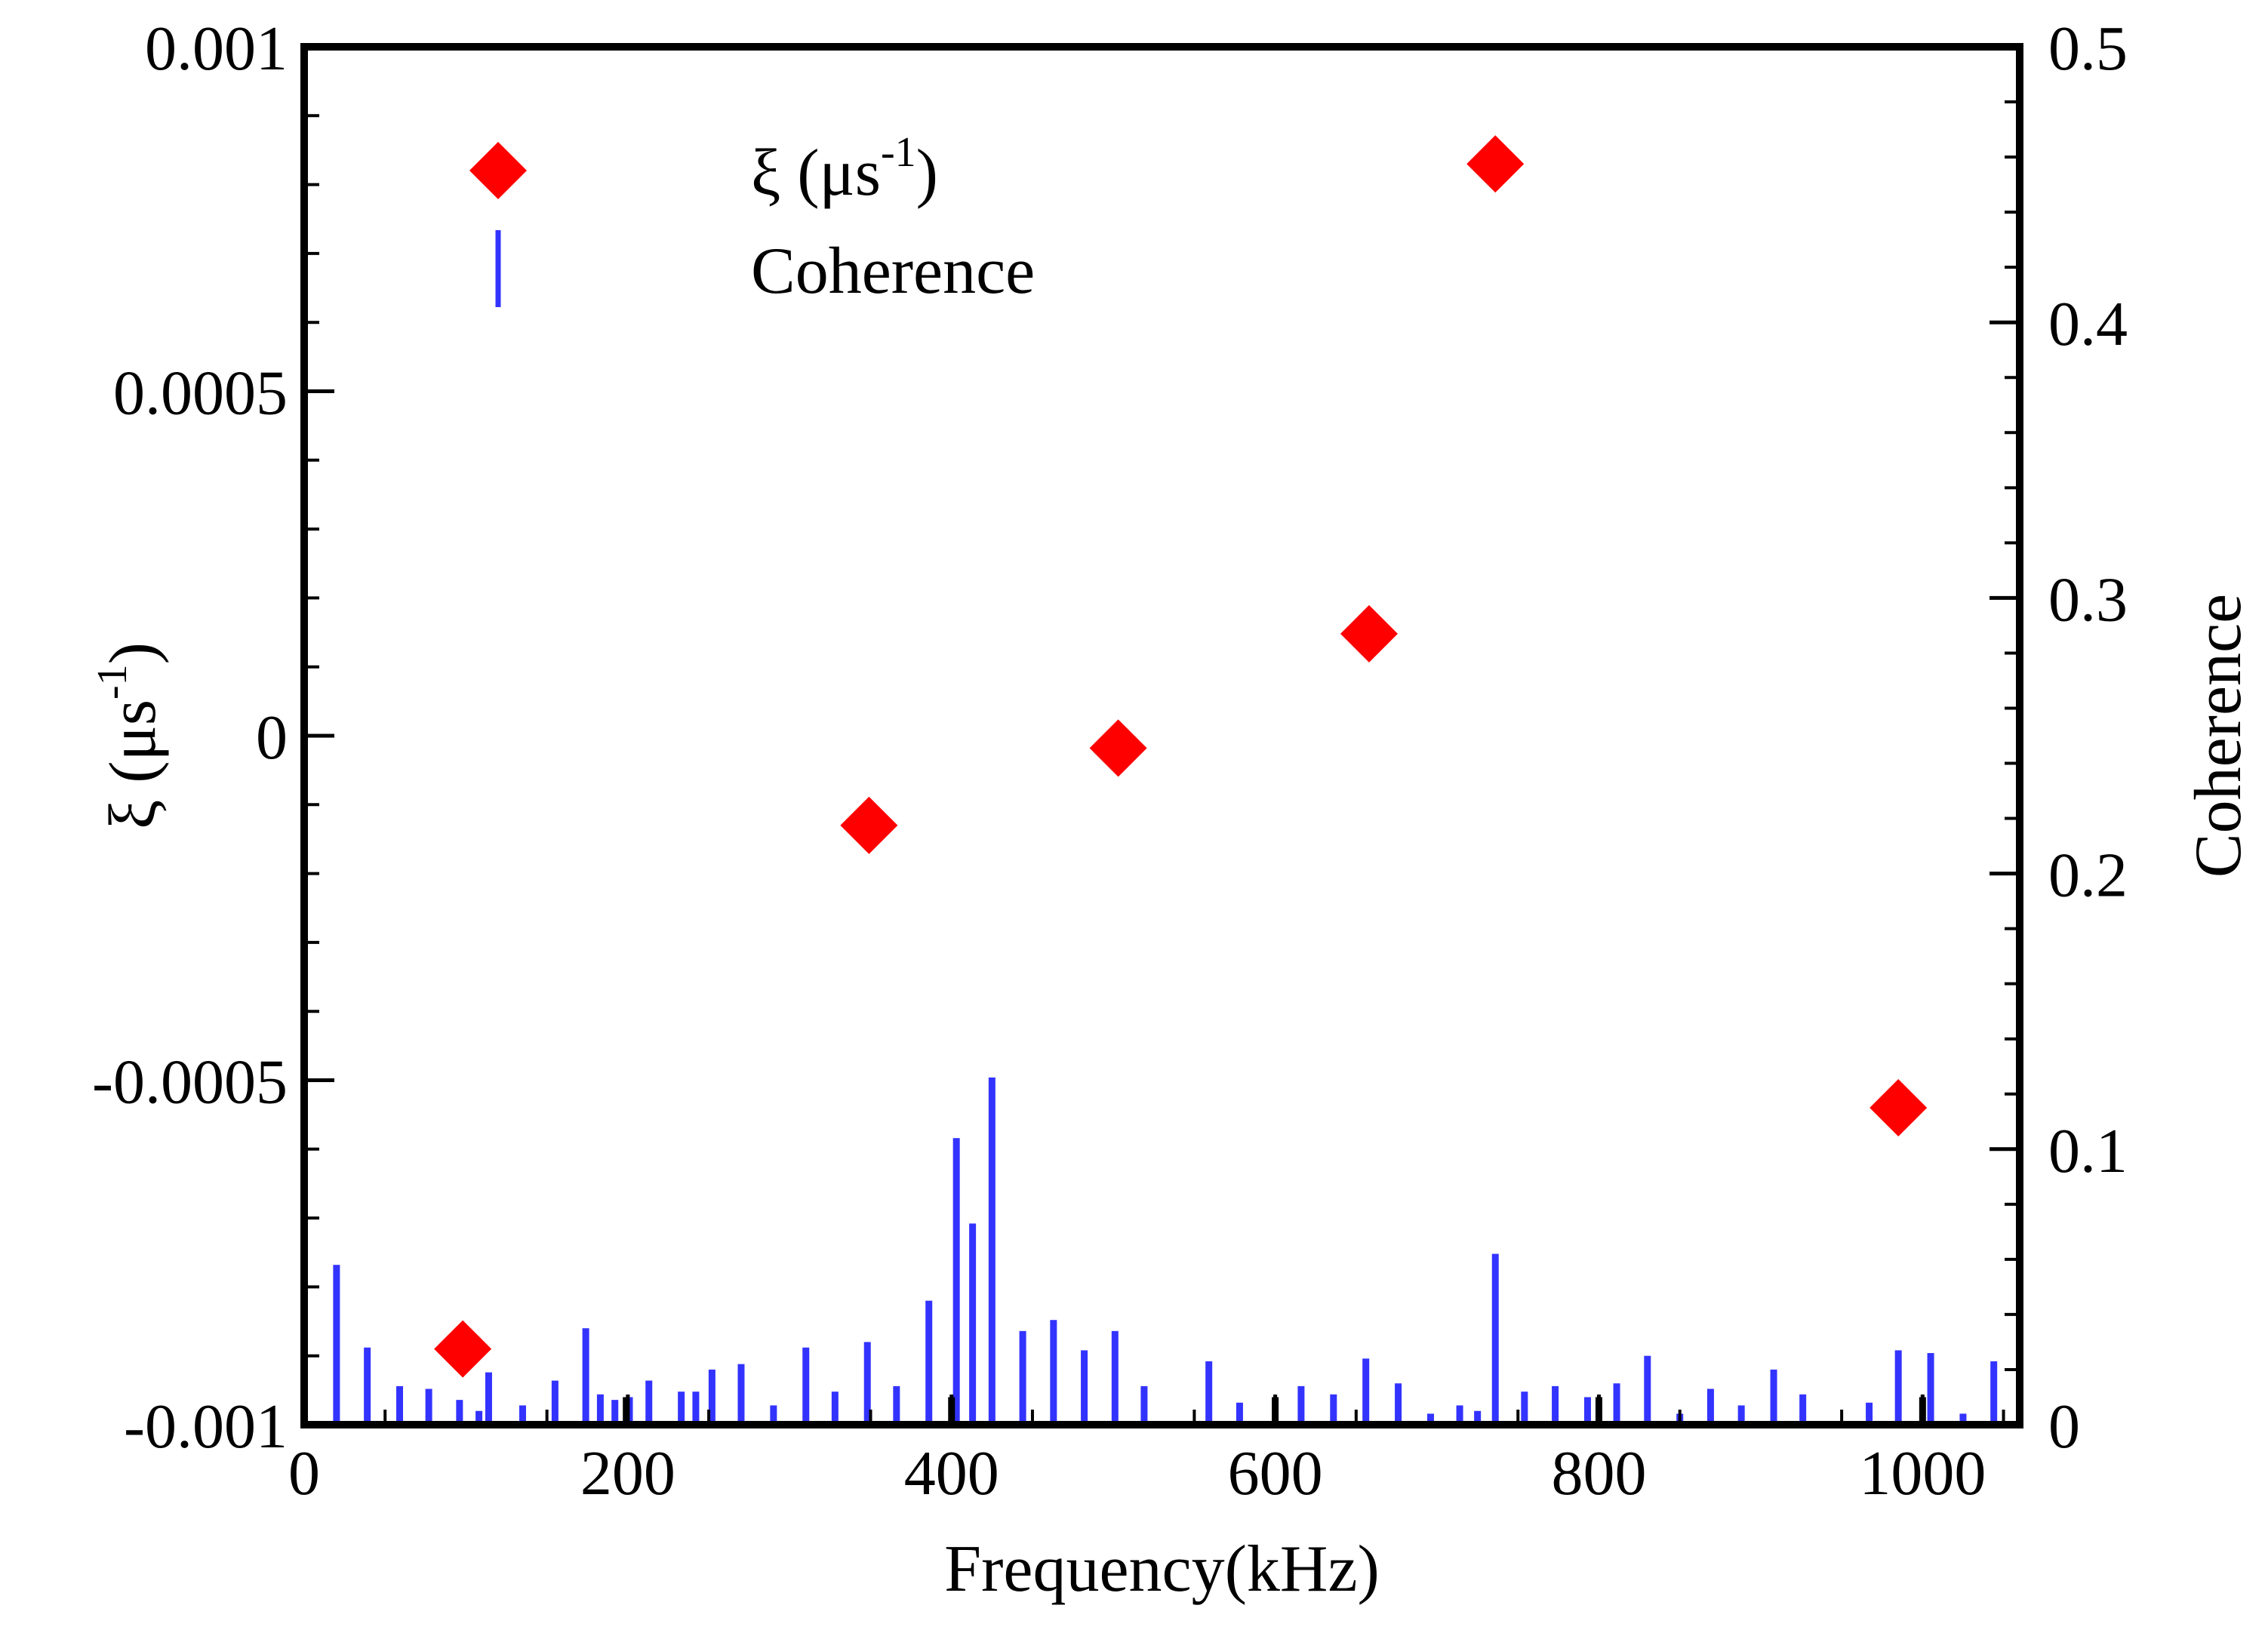 This screenshot has height=1636, width=2268. What do you see at coordinates (1598, 1473) in the screenshot?
I see `x-tick-label: 800` at bounding box center [1598, 1473].